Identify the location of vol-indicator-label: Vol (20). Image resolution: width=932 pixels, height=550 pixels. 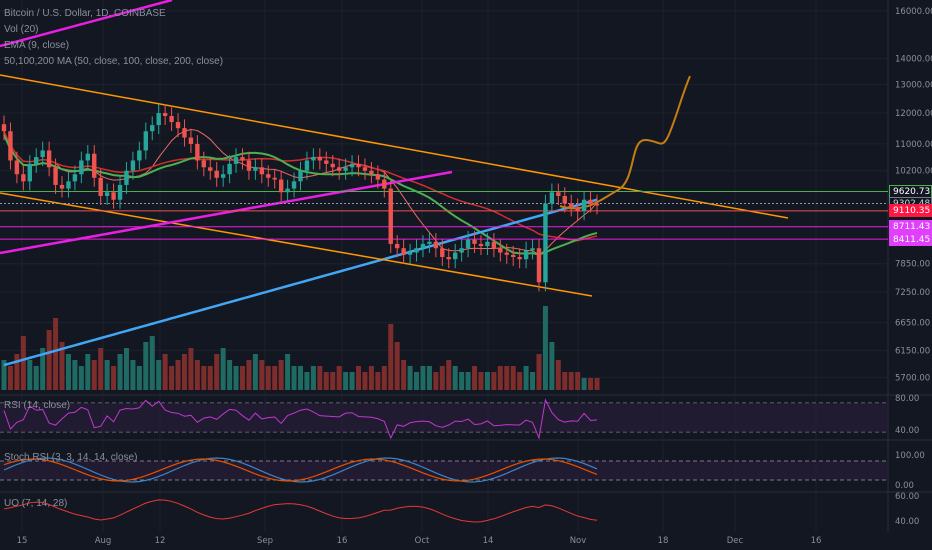
(21, 29).